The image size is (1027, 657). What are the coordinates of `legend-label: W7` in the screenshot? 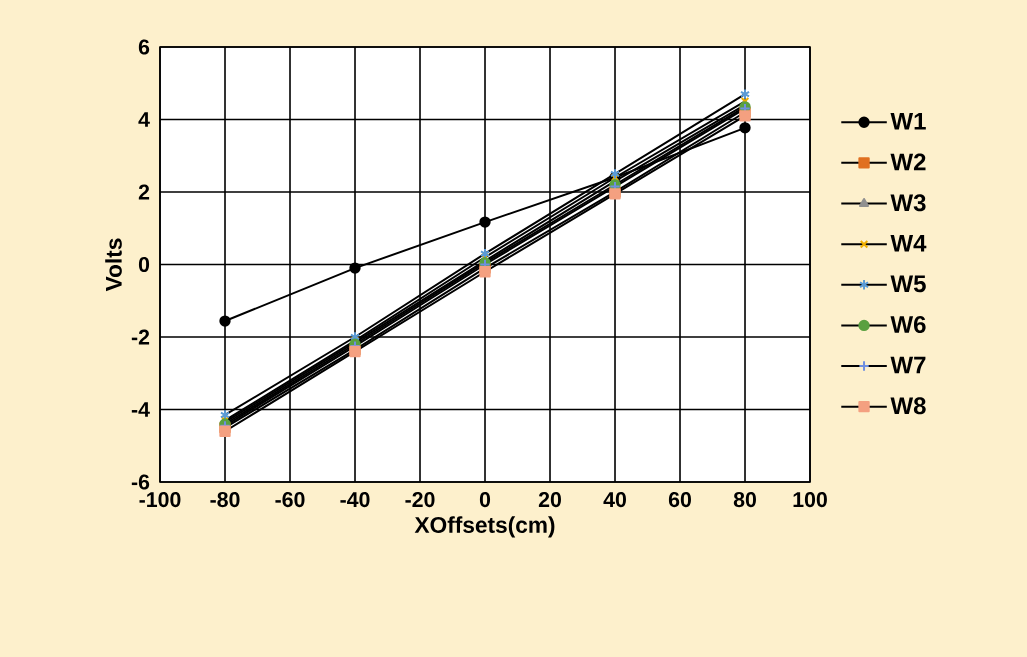 It's located at (908, 365).